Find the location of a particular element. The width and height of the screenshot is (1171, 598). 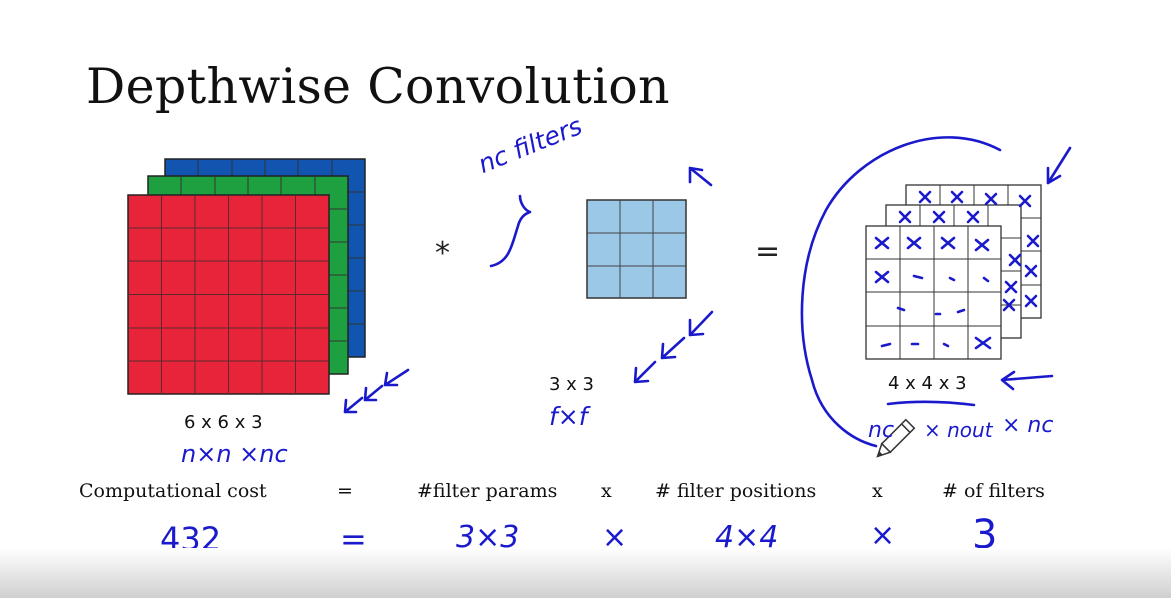

bottom-fade is located at coordinates (585, 573).